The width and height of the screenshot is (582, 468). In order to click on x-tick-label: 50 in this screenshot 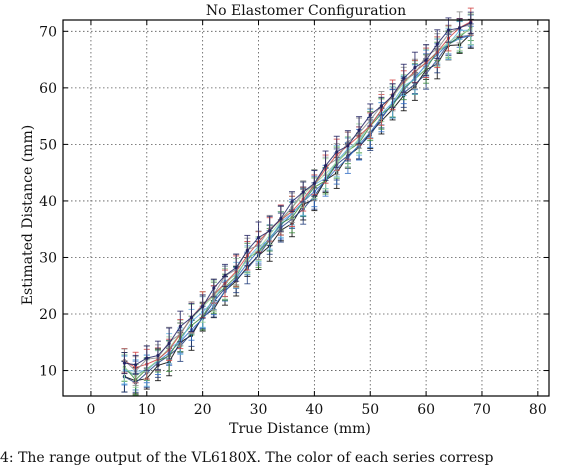, I will do `click(370, 410)`.